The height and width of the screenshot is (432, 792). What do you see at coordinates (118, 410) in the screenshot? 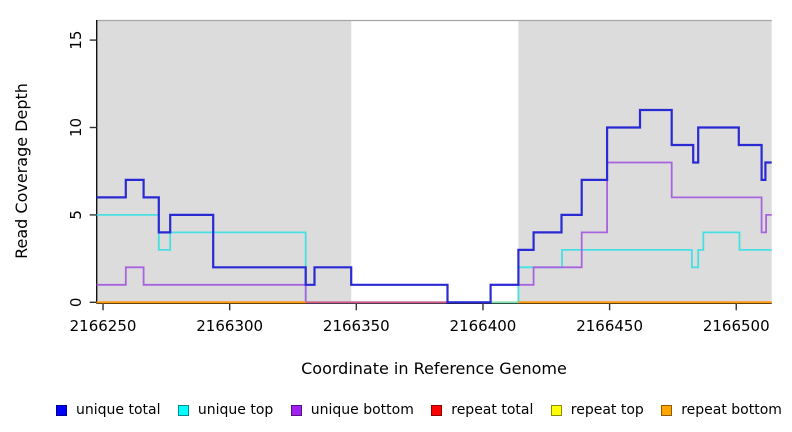
I see `legend-label: unique total` at bounding box center [118, 410].